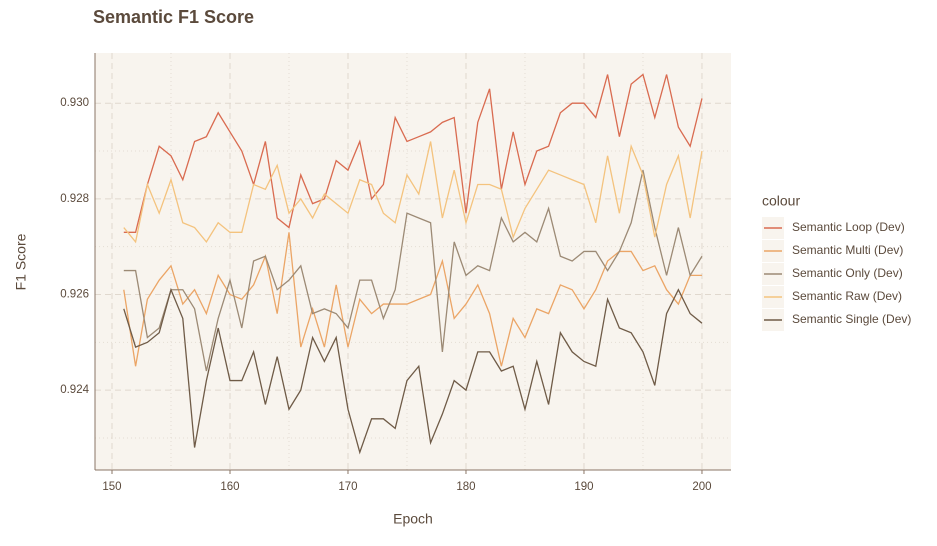 This screenshot has width=937, height=546. Describe the element at coordinates (413, 519) in the screenshot. I see `x-axis-title: Epoch` at that location.